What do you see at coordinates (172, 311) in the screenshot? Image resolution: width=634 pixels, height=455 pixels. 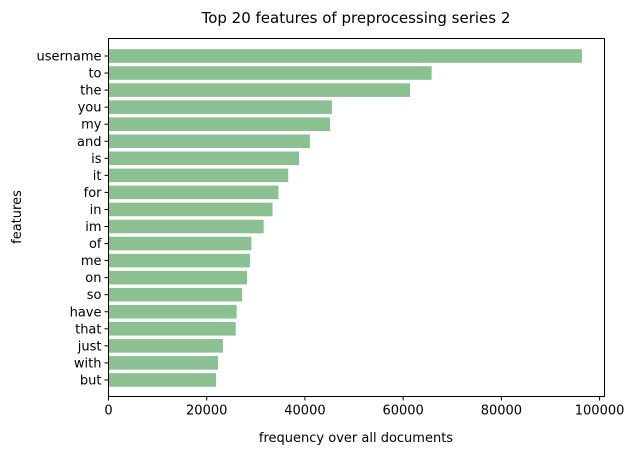 I see `bar-have` at bounding box center [172, 311].